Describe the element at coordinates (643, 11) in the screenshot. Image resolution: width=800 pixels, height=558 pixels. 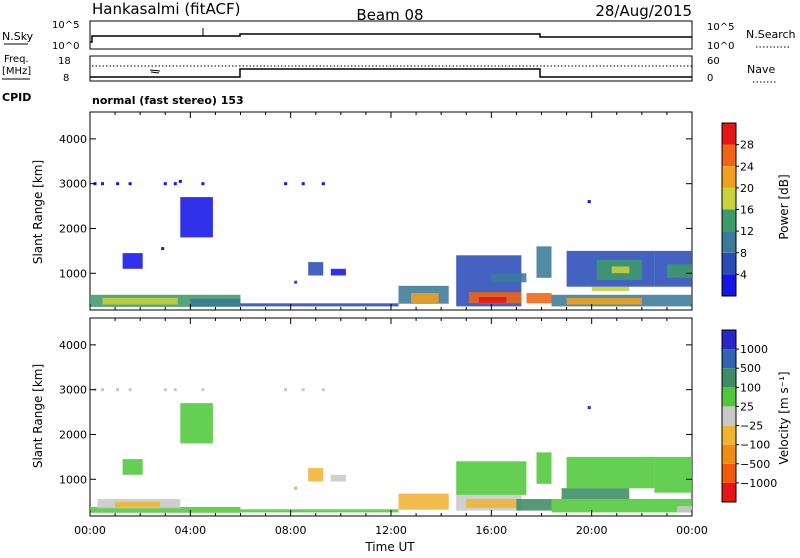
I see `date-title: 28/Aug/2015` at that location.